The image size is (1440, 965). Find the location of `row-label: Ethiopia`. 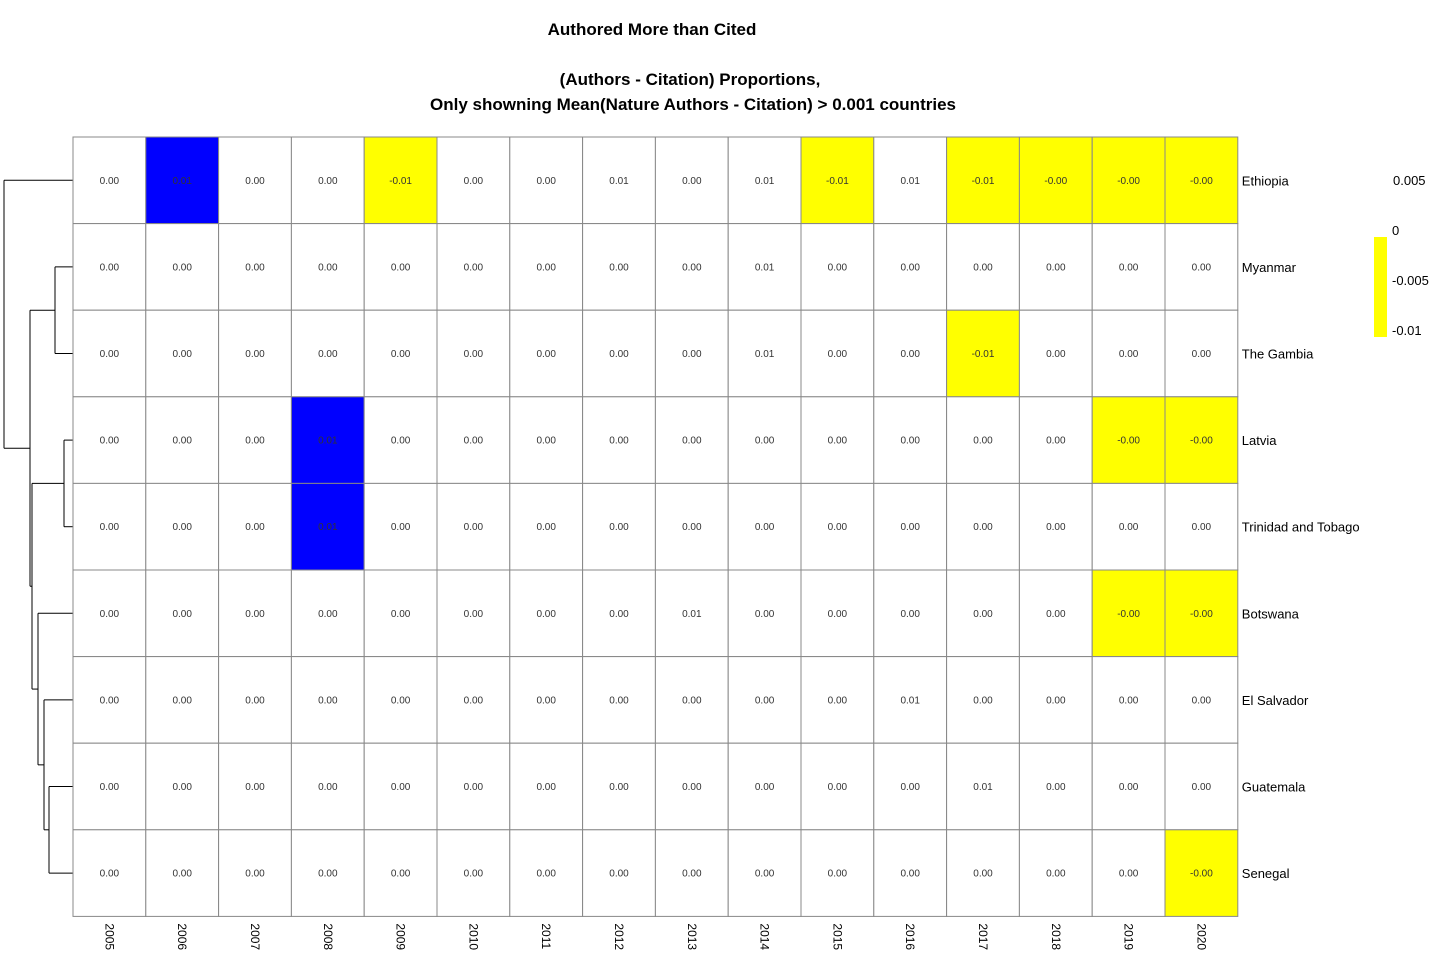

row-label: Ethiopia is located at coordinates (1266, 180).